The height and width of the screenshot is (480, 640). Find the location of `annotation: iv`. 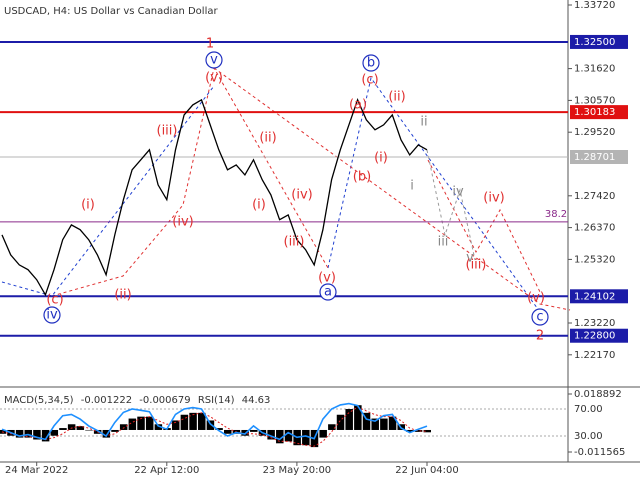

annotation: iv is located at coordinates (52, 315).